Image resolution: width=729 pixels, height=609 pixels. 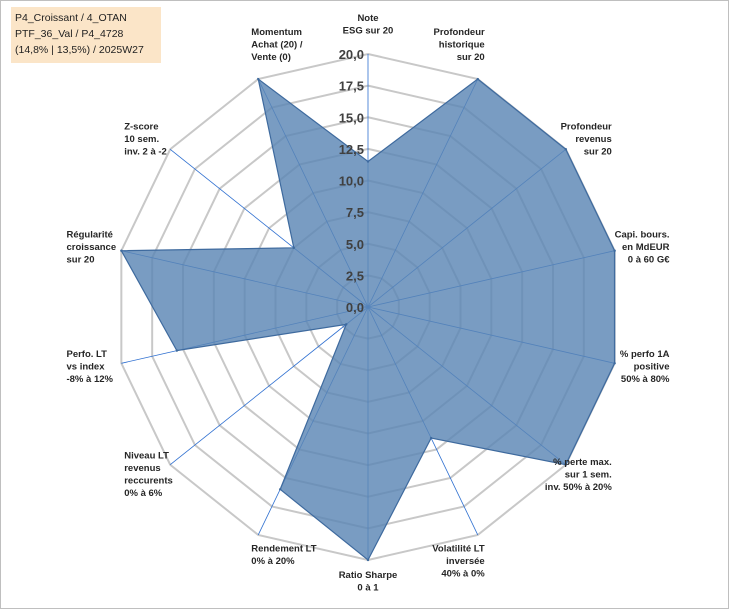 What do you see at coordinates (85, 367) in the screenshot?
I see `category-label: vs index` at bounding box center [85, 367].